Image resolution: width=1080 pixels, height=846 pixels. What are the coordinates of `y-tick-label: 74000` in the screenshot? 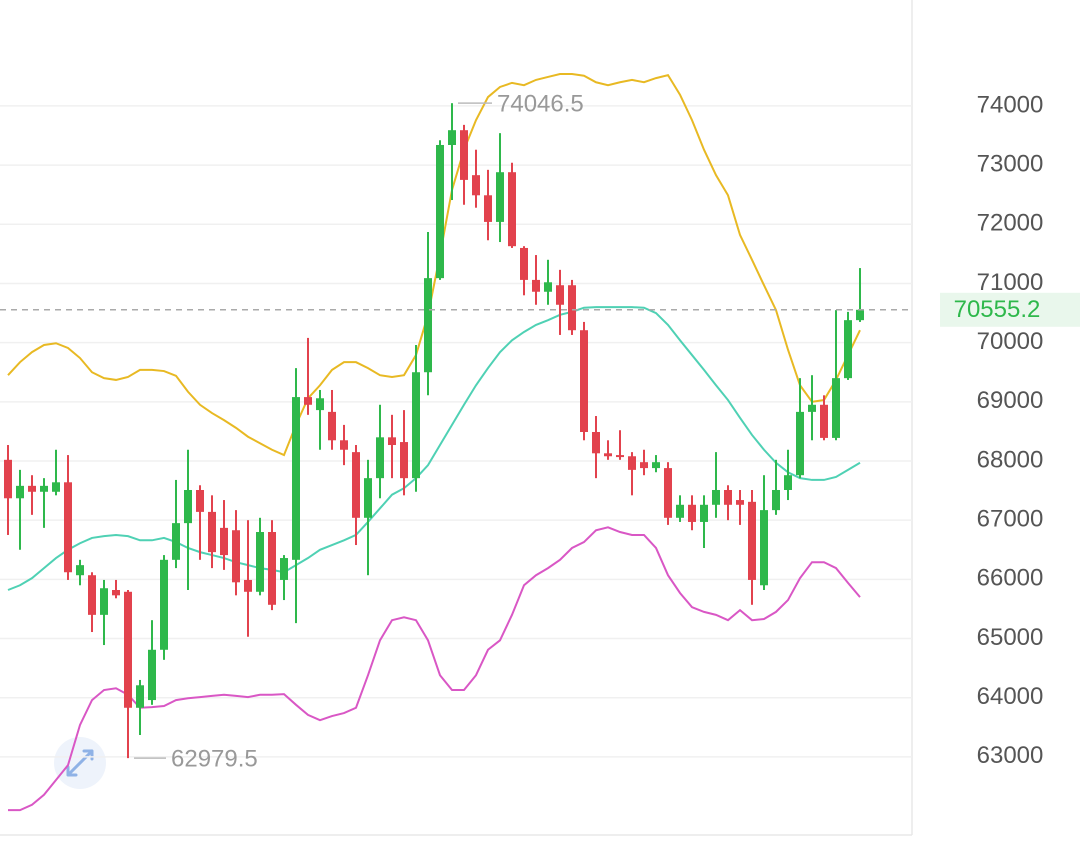 It's located at (1010, 104).